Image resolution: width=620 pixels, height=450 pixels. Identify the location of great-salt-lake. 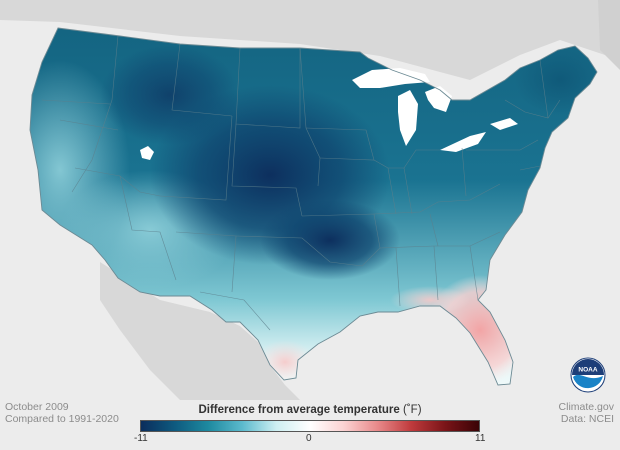
(147, 153).